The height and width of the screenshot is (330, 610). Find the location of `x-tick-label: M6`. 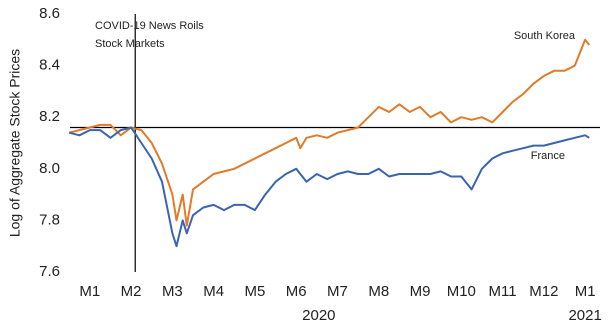

x-tick-label: M6 is located at coordinates (296, 291).